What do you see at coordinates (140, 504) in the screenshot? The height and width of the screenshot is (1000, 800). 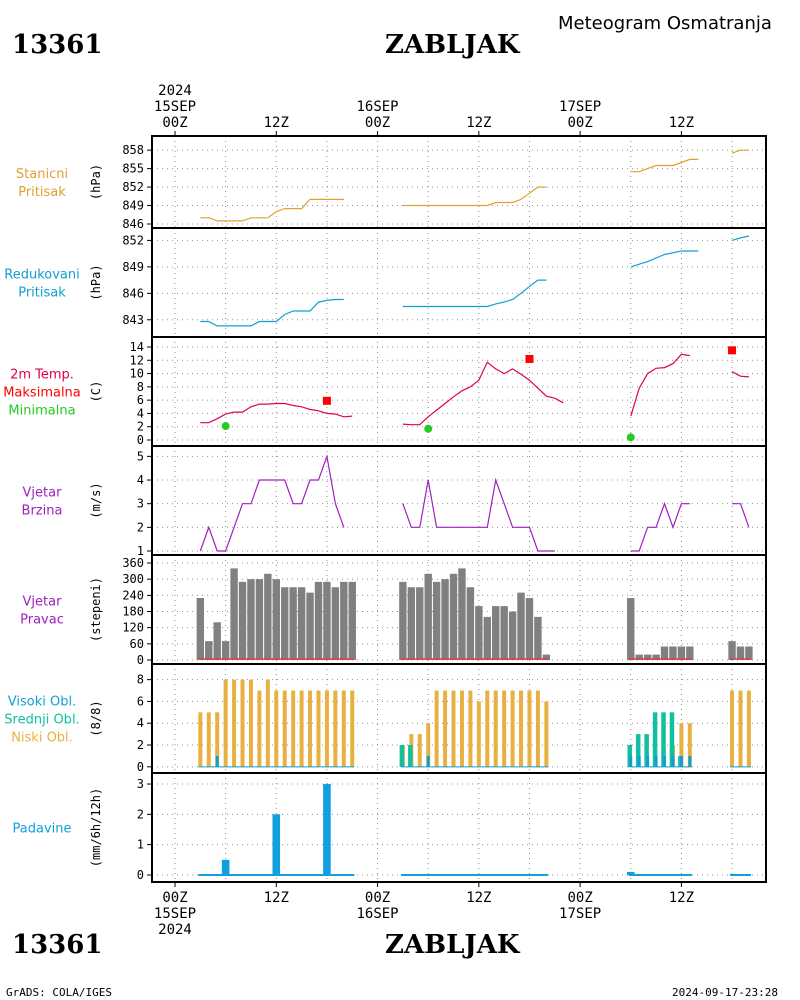 I see `wind-speed-ytick-label: 3` at bounding box center [140, 504].